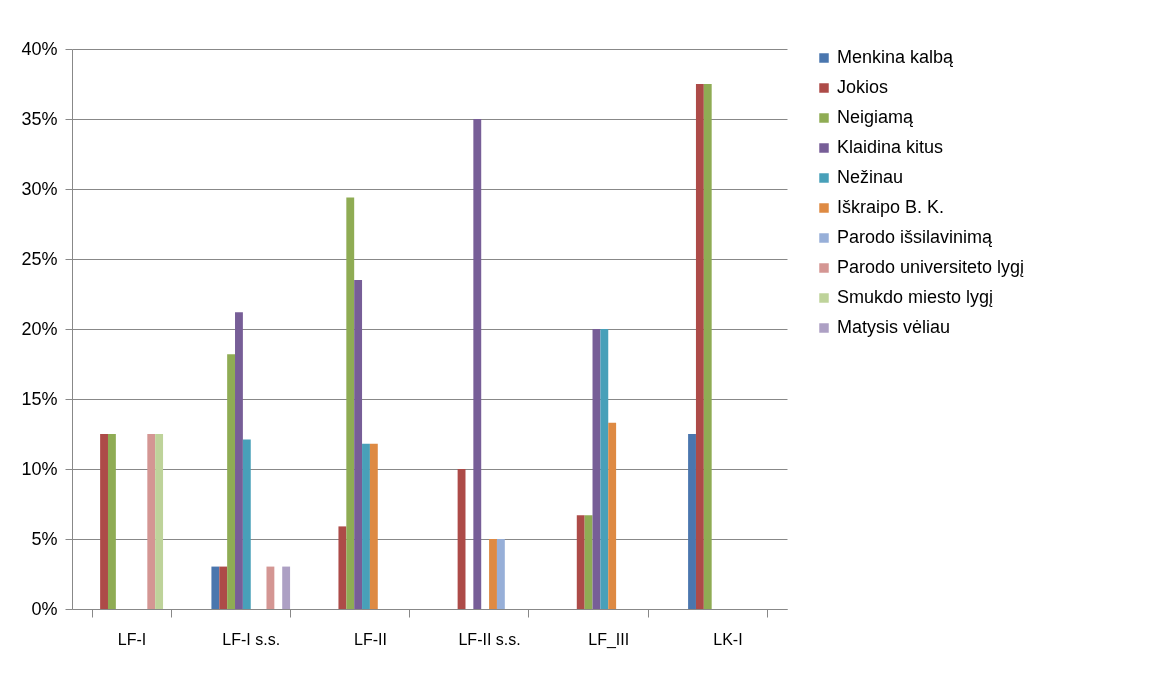  Describe the element at coordinates (870, 177) in the screenshot. I see `legend-label: Nežinau` at that location.